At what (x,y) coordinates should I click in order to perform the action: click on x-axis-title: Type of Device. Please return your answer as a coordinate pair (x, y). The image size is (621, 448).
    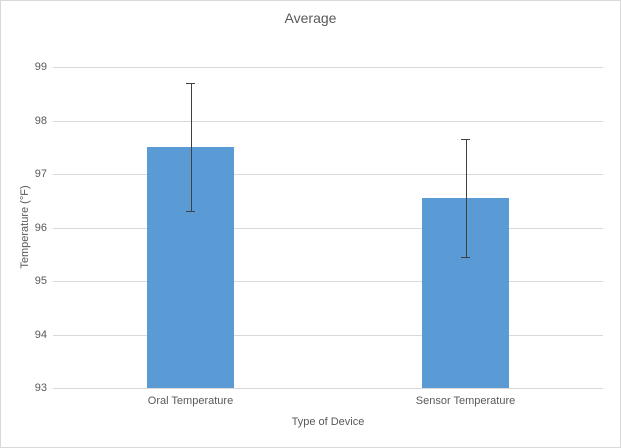
    Looking at the image, I should click on (328, 422).